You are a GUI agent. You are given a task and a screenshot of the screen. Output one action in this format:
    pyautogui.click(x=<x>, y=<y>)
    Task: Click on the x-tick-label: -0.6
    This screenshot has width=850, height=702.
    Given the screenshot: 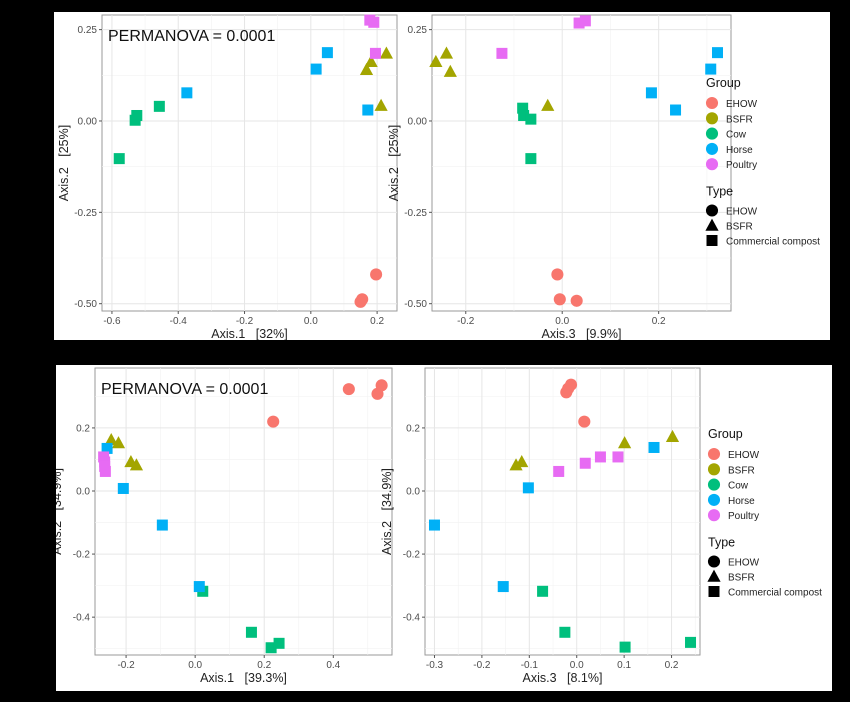 What is the action you would take?
    pyautogui.click(x=112, y=321)
    